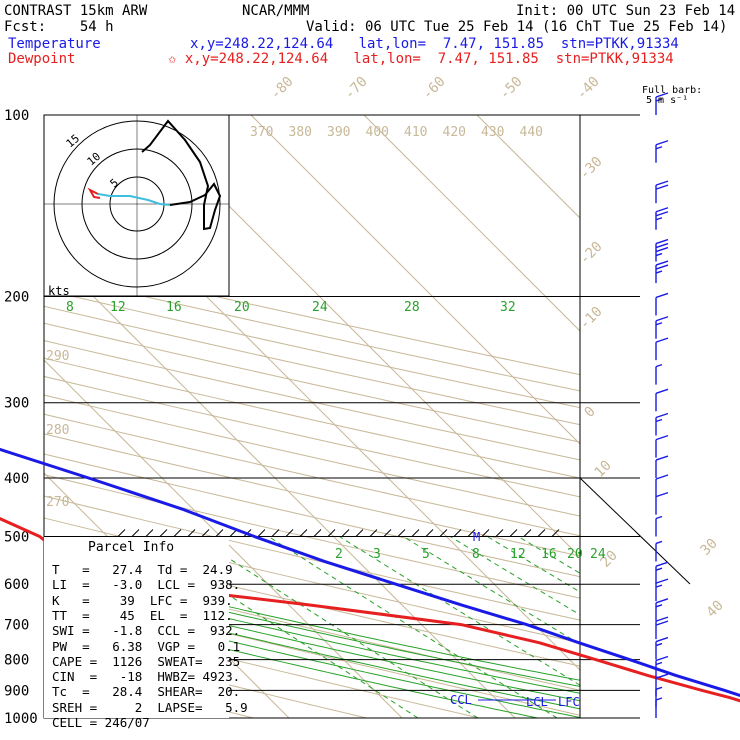 The image size is (740, 740). What do you see at coordinates (377, 554) in the screenshot?
I see `mixing-ratio-label: 3` at bounding box center [377, 554].